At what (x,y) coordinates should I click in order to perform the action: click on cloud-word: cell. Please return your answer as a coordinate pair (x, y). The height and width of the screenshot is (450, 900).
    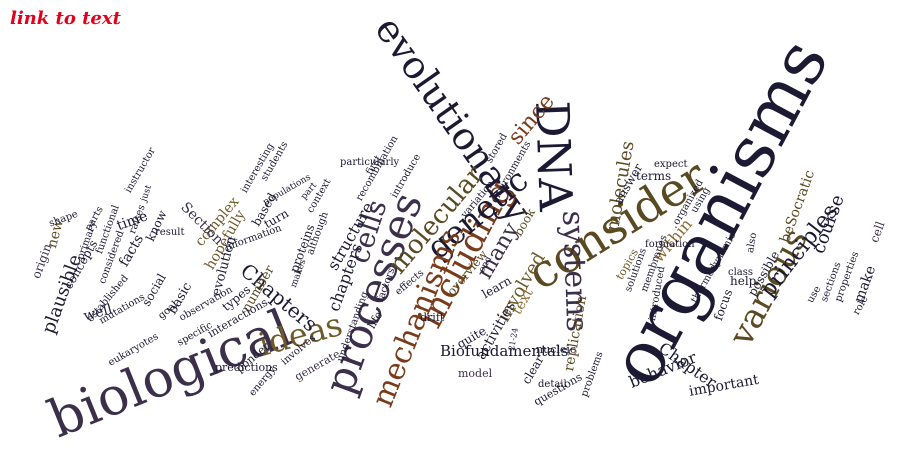
    Looking at the image, I should click on (877, 232).